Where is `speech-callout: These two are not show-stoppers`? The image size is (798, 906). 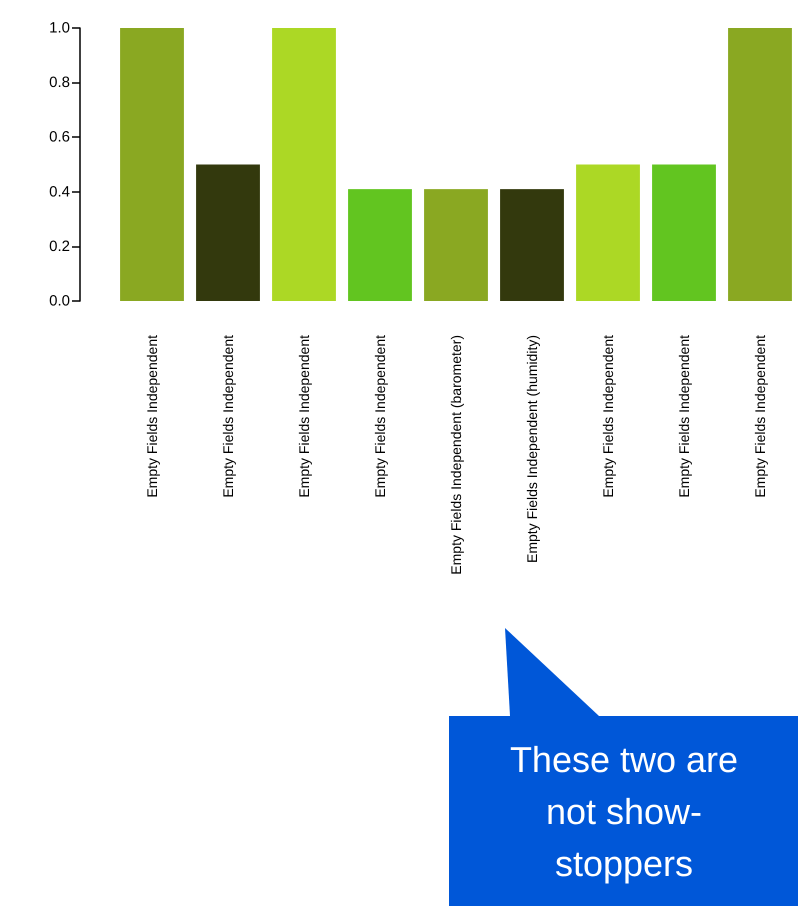 speech-callout: These two are not show-stoppers is located at coordinates (623, 767).